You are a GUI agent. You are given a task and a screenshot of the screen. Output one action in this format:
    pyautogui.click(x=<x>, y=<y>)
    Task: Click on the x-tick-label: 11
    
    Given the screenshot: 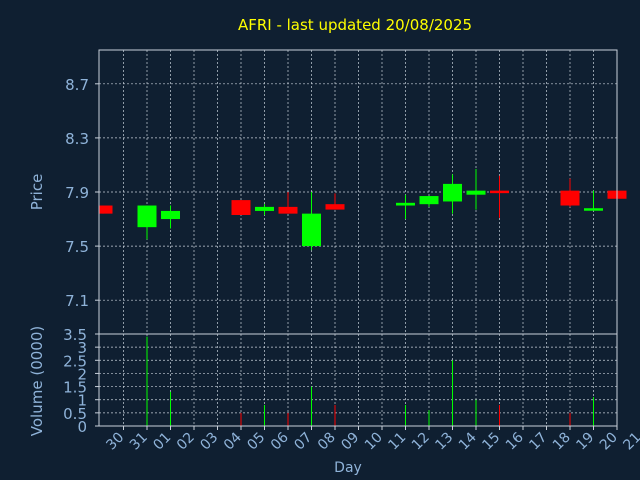 What is the action you would take?
    pyautogui.click(x=397, y=442)
    